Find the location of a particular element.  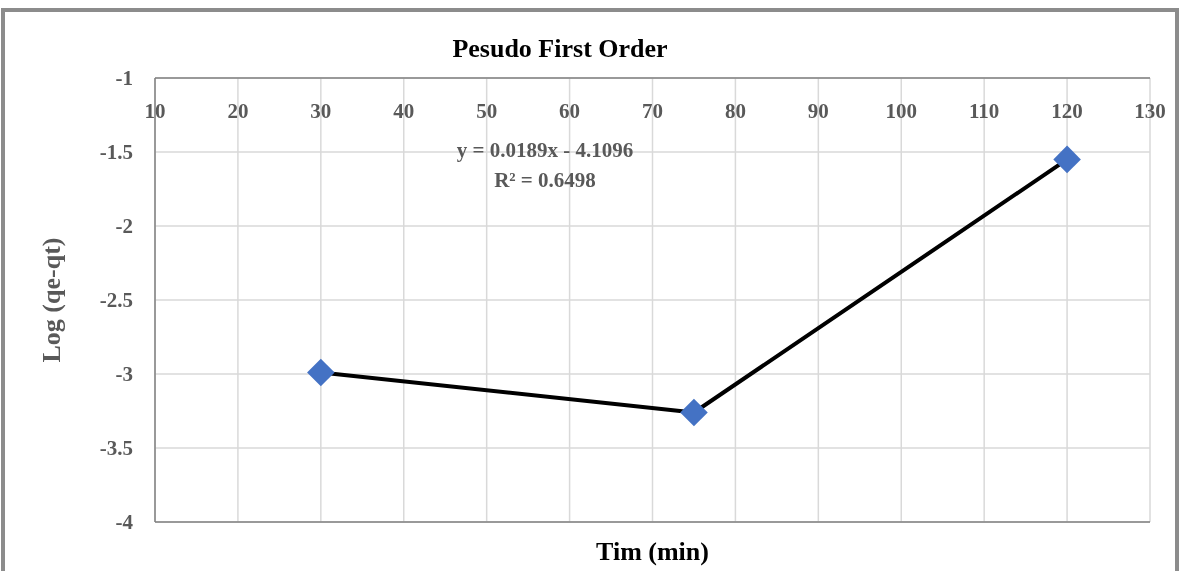

x-tick-label: 70 is located at coordinates (652, 111).